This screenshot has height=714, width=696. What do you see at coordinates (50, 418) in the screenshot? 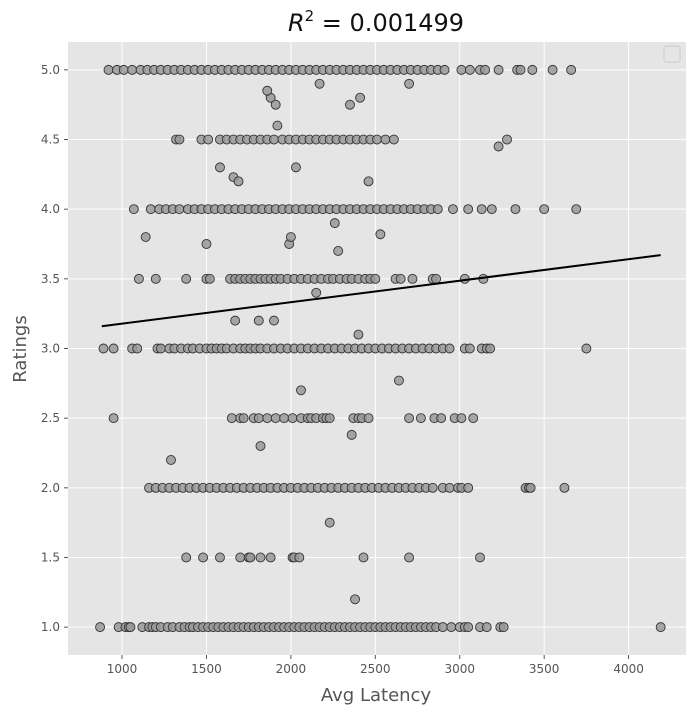
I see `y-tick-label: 2.5` at bounding box center [50, 418].